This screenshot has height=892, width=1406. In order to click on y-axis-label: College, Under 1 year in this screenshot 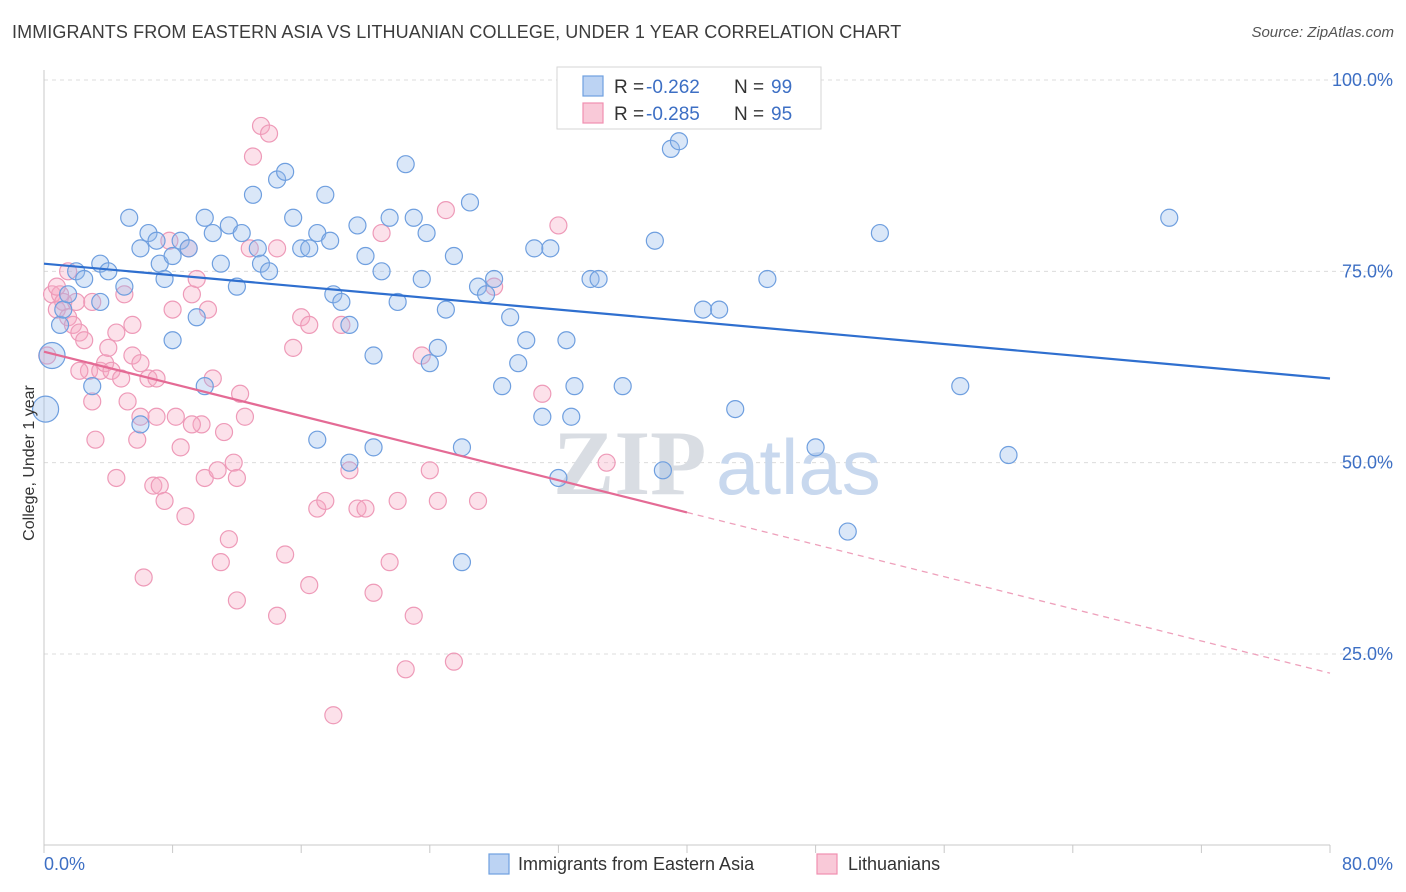, I will do `click(29, 463)`.